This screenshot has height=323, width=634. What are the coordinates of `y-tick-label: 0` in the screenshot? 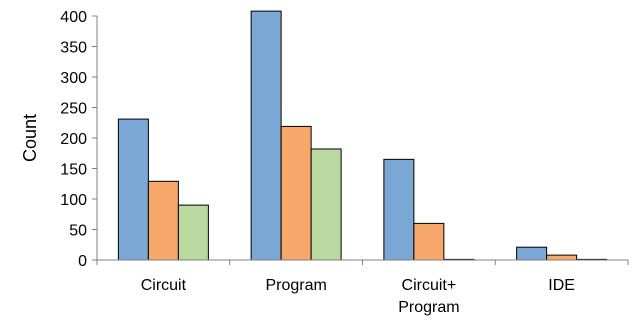 It's located at (82, 261).